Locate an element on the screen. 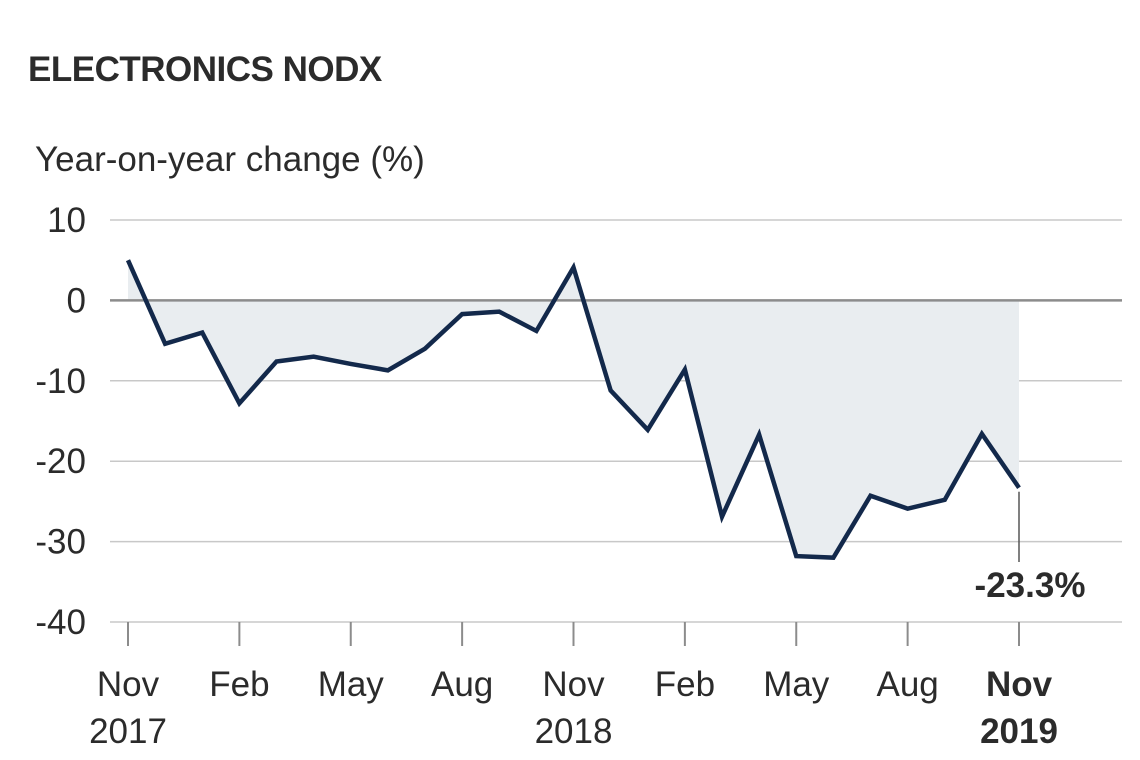 This screenshot has width=1140, height=760. y-tick-labels: 10 0 -10 -20 -30 -40 is located at coordinates (60, 421).